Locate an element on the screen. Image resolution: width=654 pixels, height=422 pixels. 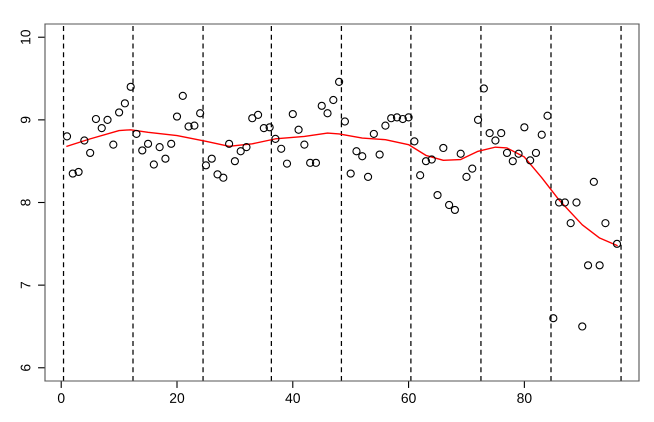
y-tick-label: 8 is located at coordinates (25, 202).